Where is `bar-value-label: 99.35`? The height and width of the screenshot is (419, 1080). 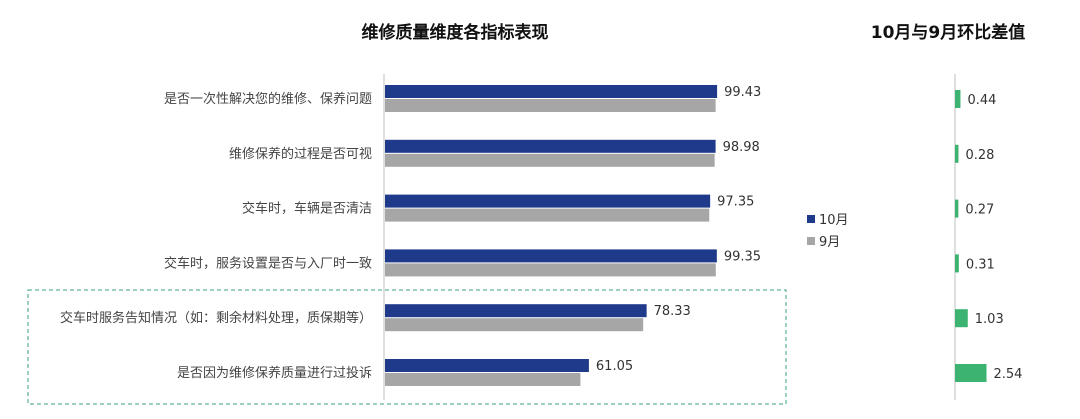 bar-value-label: 99.35 is located at coordinates (742, 256).